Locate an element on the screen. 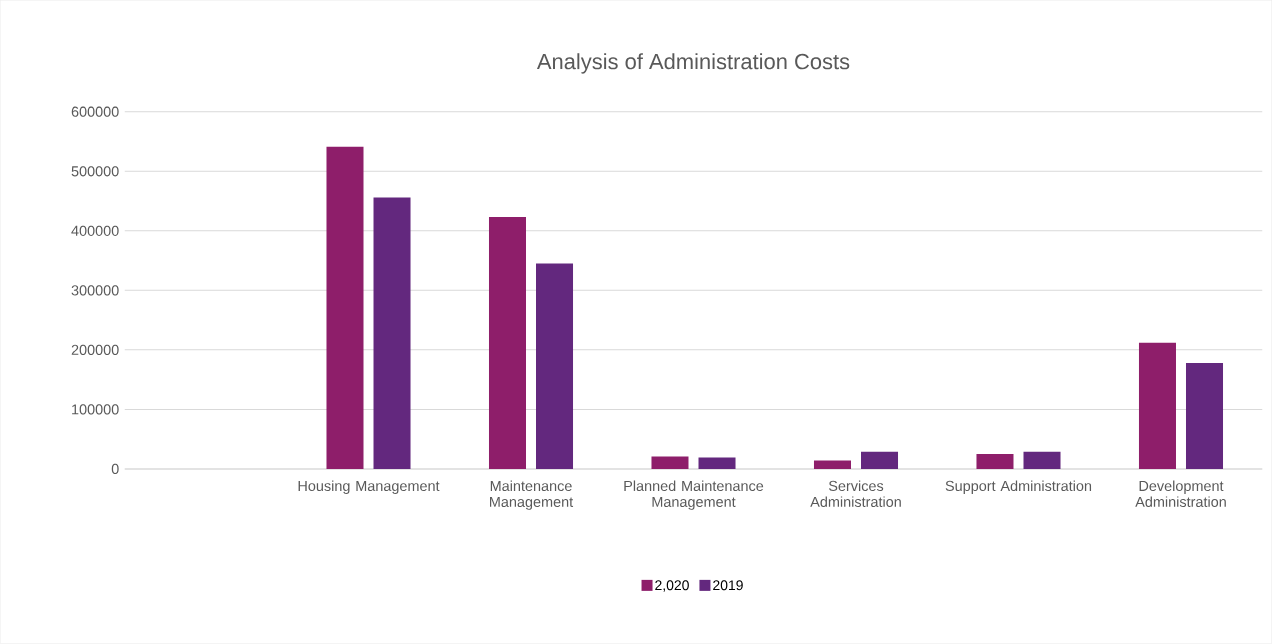 Image resolution: width=1272 pixels, height=644 pixels. x-tick-label: Support Administration is located at coordinates (1018, 487).